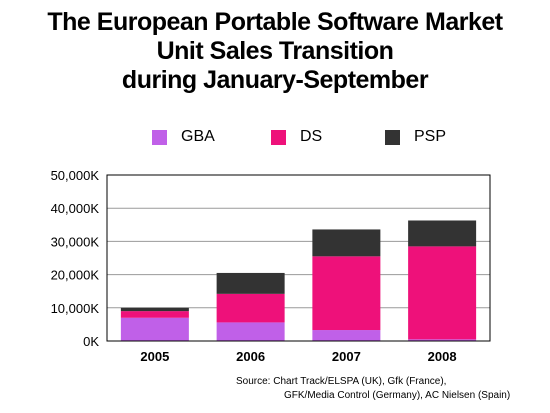 This screenshot has width=550, height=413. I want to click on y-axis-ticks: 0K 10,000K 20,000K 30,000K 40,000K 50,000K, so click(75, 258).